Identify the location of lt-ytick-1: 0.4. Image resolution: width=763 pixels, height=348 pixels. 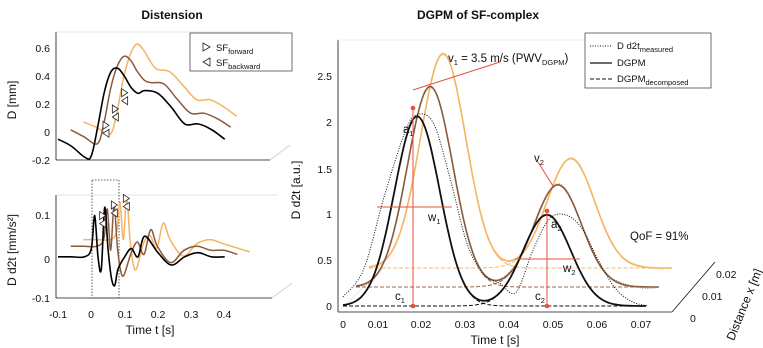
(42, 77).